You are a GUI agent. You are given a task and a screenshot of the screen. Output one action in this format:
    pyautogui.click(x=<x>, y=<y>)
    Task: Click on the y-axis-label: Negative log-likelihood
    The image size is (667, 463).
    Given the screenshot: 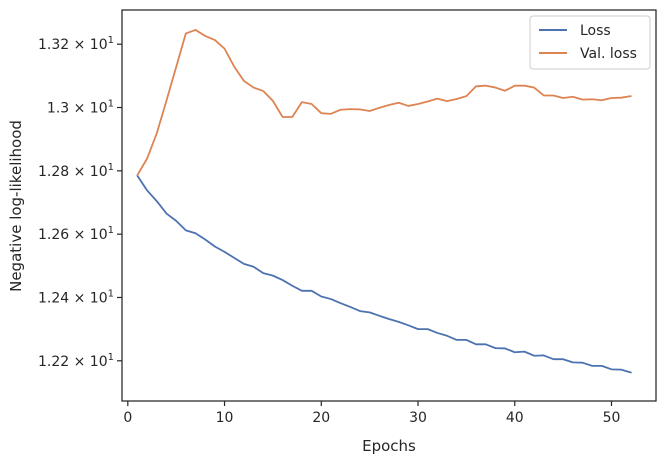 What is the action you would take?
    pyautogui.click(x=16, y=206)
    